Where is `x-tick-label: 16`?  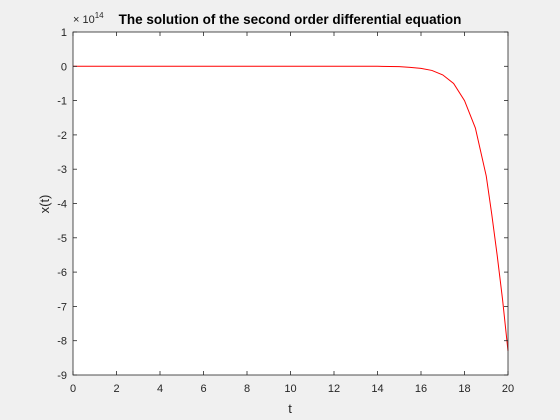
x-tick-label: 16 is located at coordinates (421, 389).